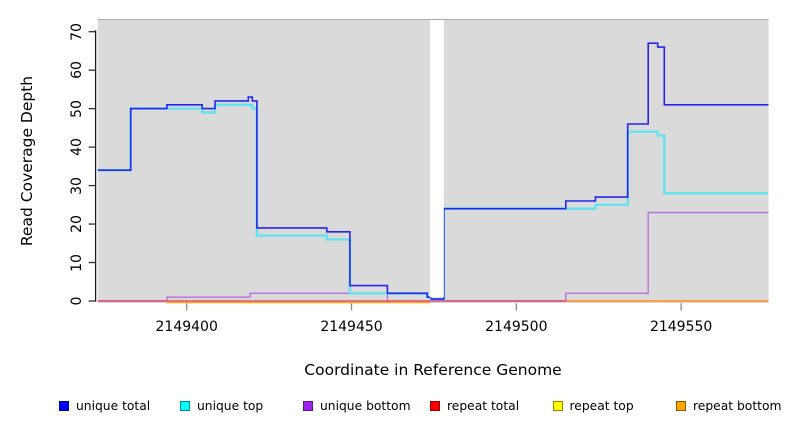  I want to click on y-tick-label: 10, so click(77, 262).